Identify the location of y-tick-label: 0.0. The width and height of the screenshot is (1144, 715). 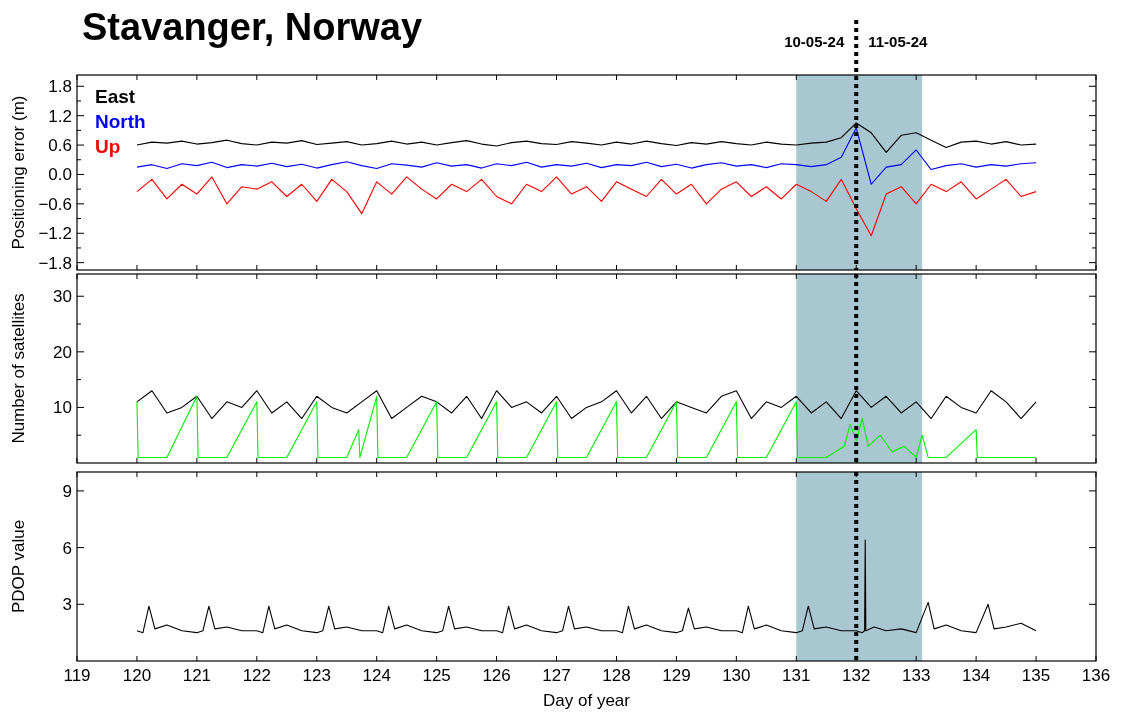
(60, 175).